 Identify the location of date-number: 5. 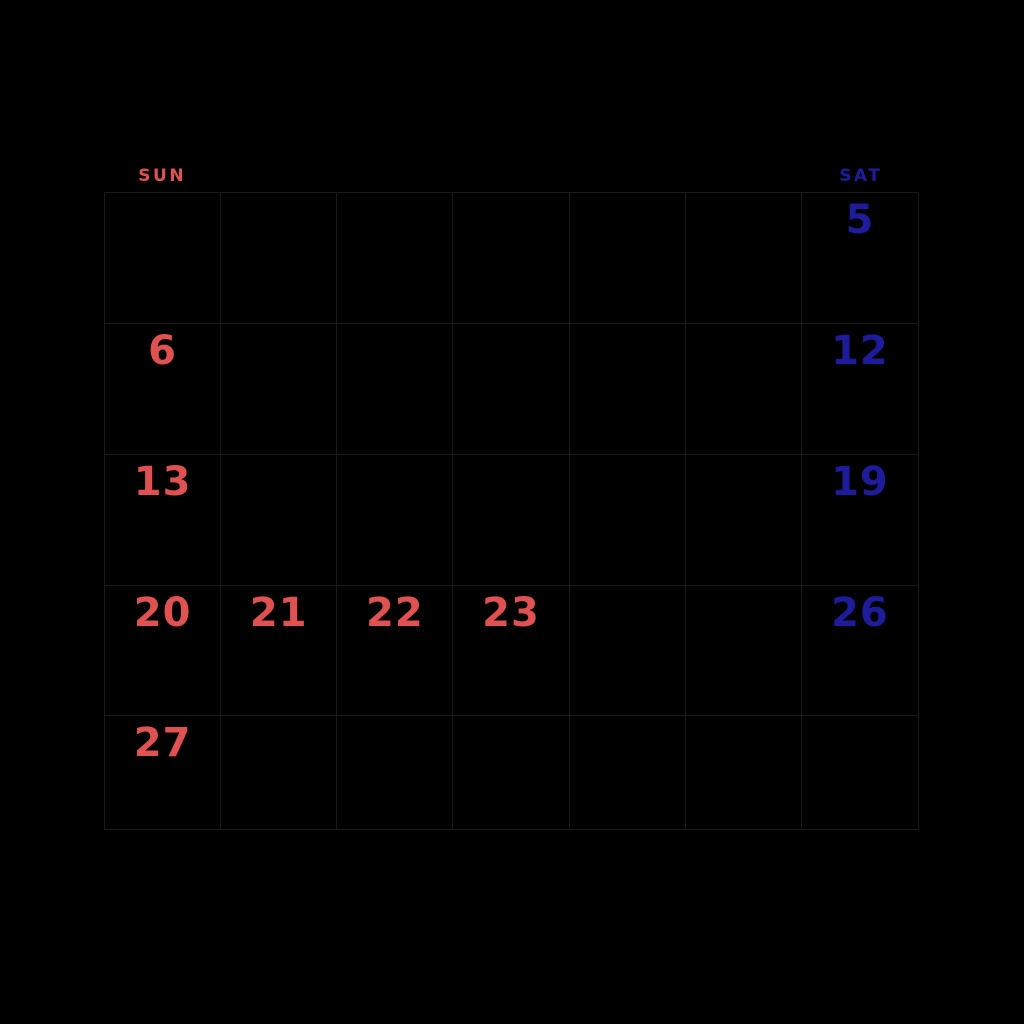
(860, 220).